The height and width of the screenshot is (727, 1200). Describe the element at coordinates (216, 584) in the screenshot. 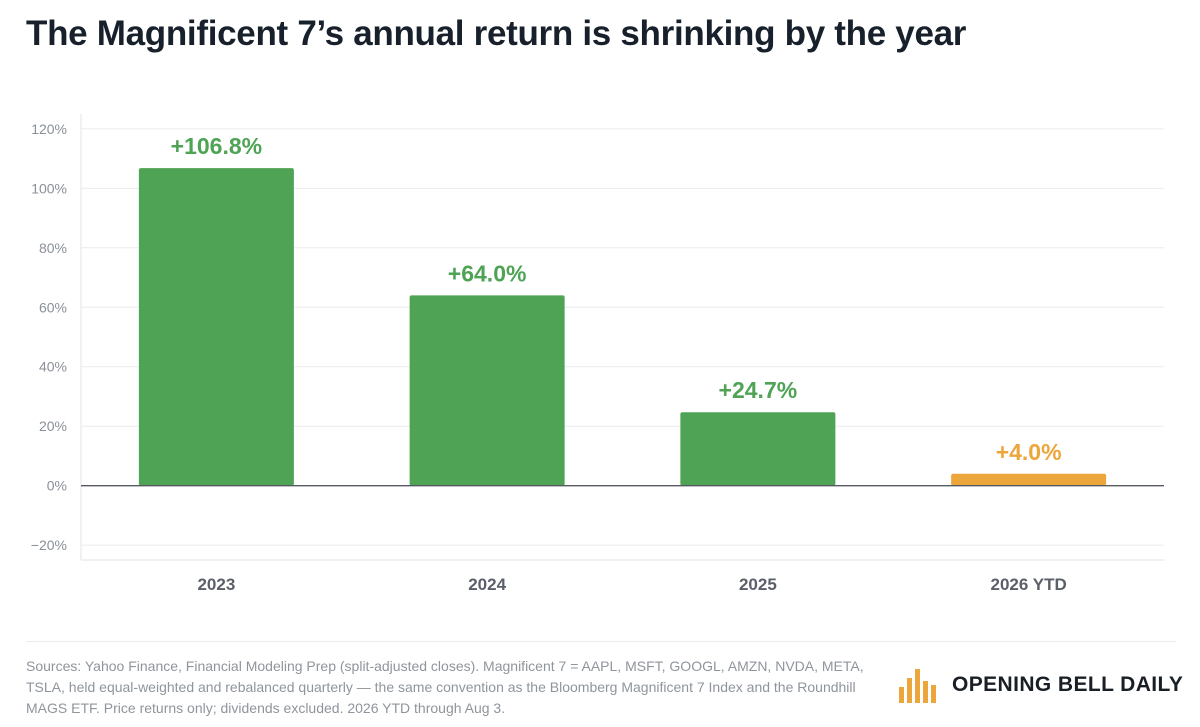

I see `x-tick-label: 2023` at that location.